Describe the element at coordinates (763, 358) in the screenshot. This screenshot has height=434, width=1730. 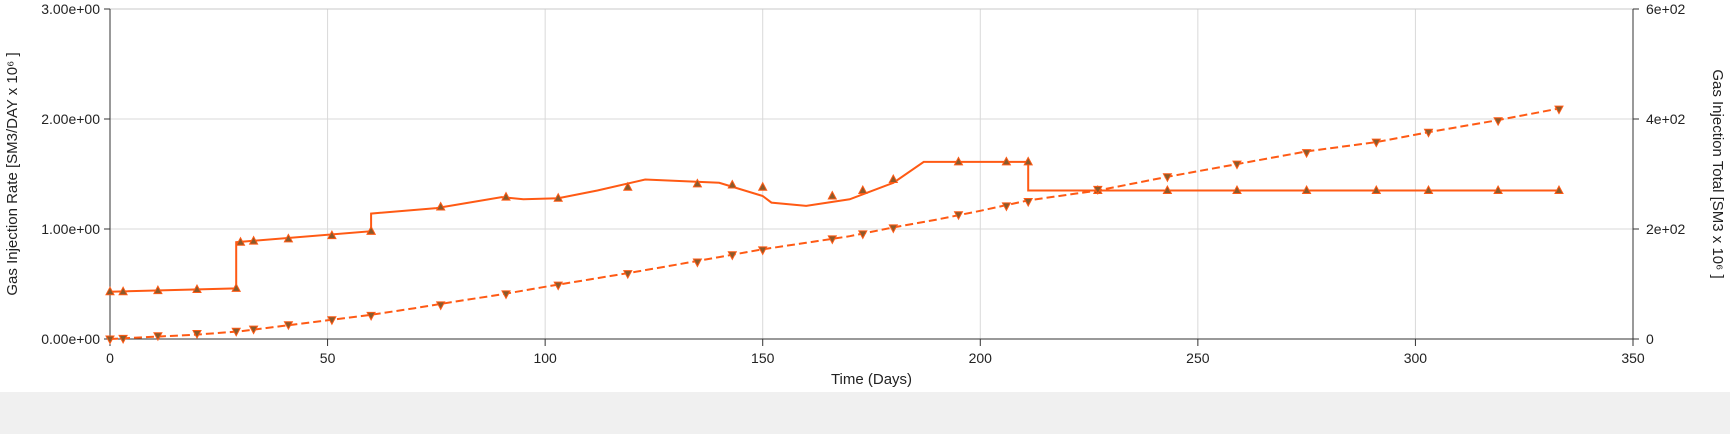
I see `x-tick-label: 150` at that location.